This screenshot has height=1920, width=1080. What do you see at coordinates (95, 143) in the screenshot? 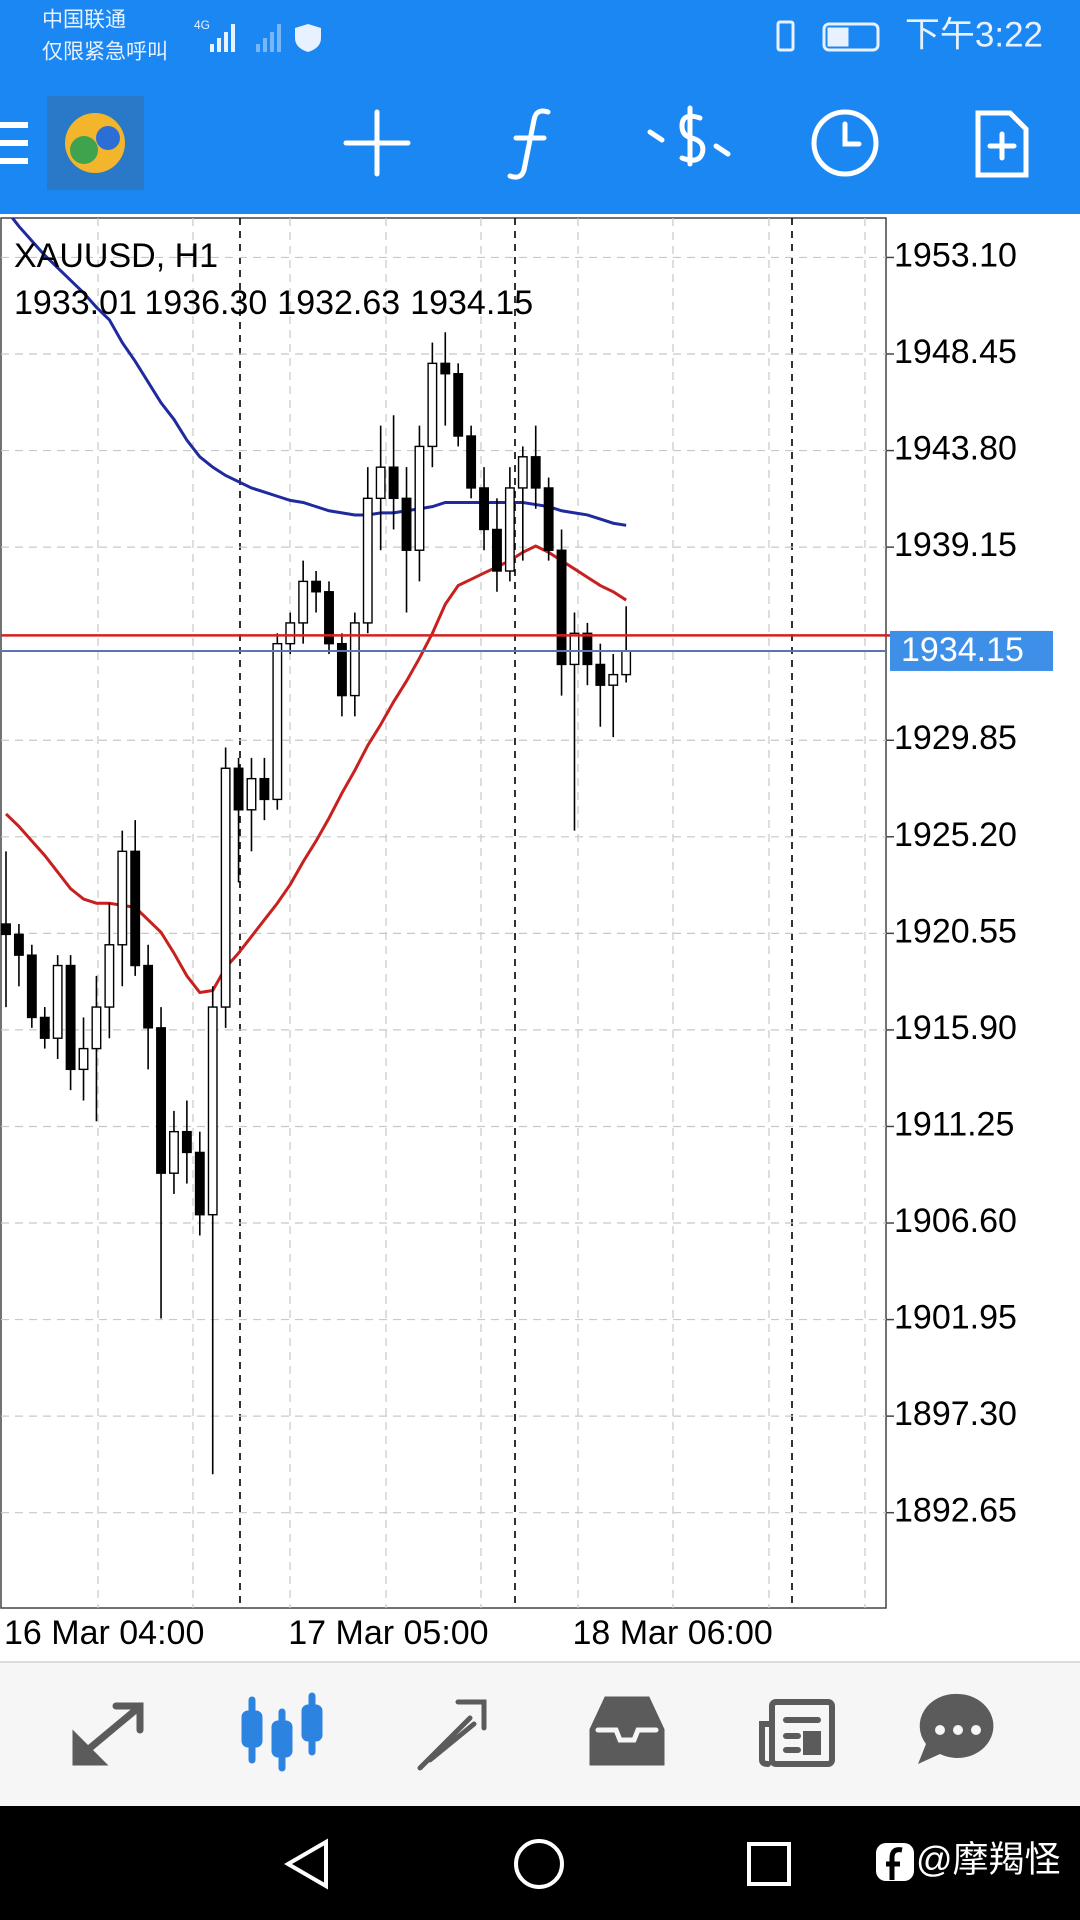
I see `app-logo` at bounding box center [95, 143].